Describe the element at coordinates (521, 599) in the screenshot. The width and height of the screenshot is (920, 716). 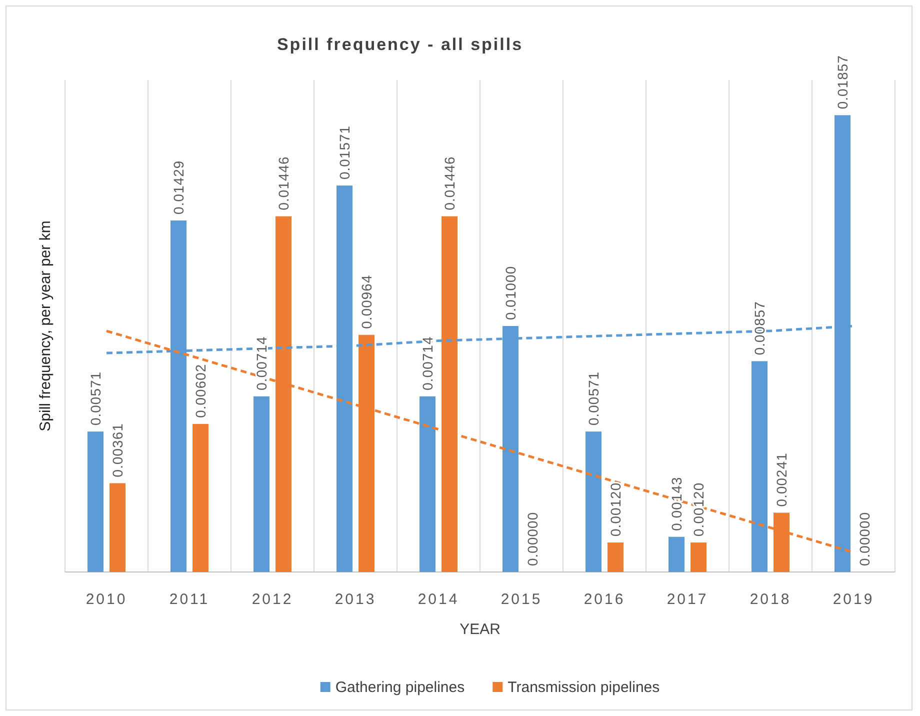
I see `x-tick-label: 2015` at that location.